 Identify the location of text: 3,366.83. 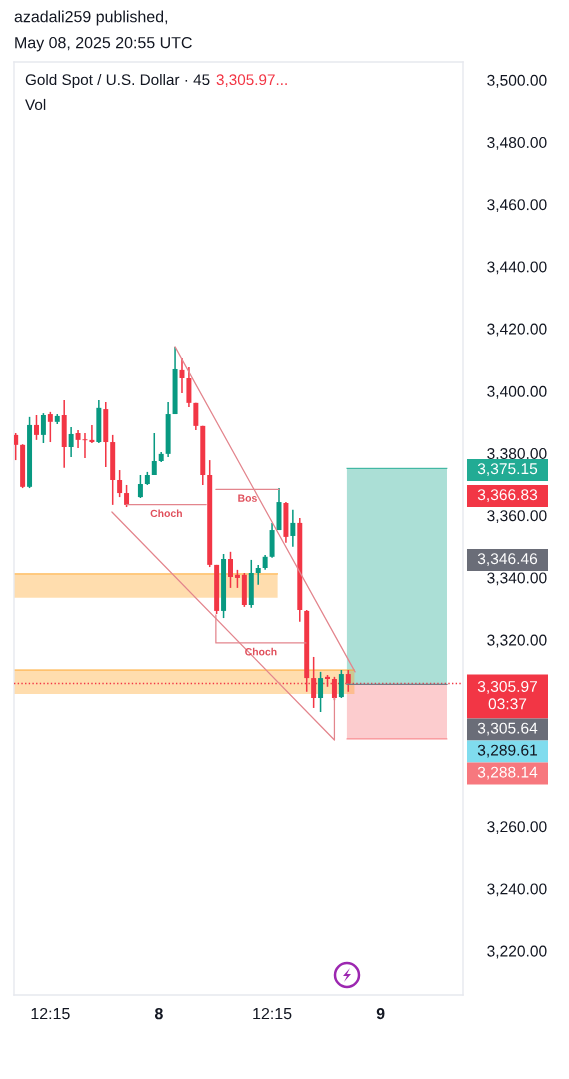
(507, 496).